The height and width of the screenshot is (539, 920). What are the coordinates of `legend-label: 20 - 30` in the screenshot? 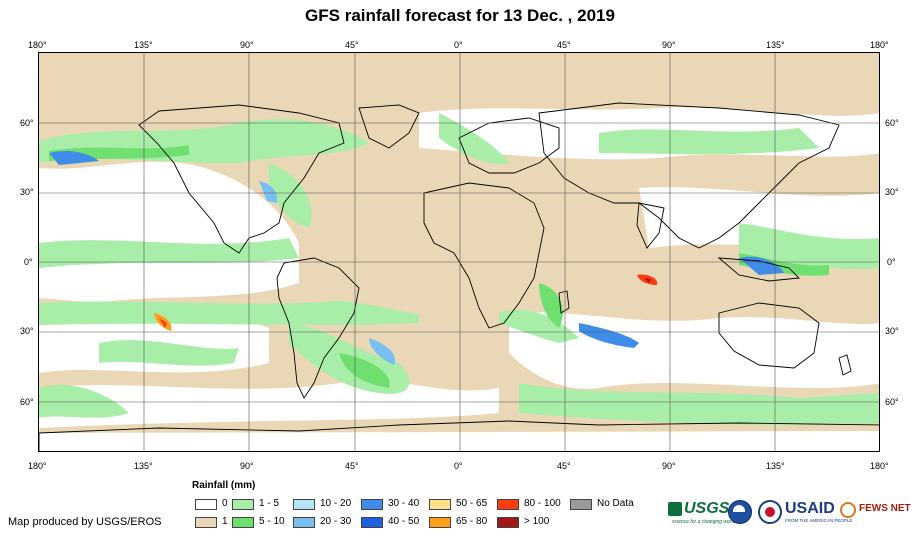 It's located at (336, 521).